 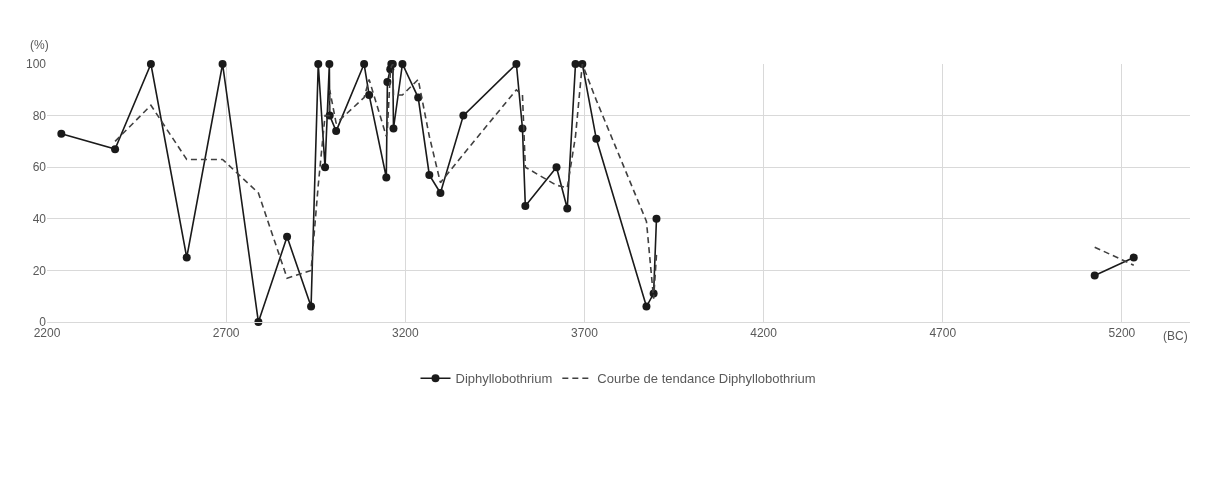 I want to click on x-tick-label: 2200, so click(x=47, y=333).